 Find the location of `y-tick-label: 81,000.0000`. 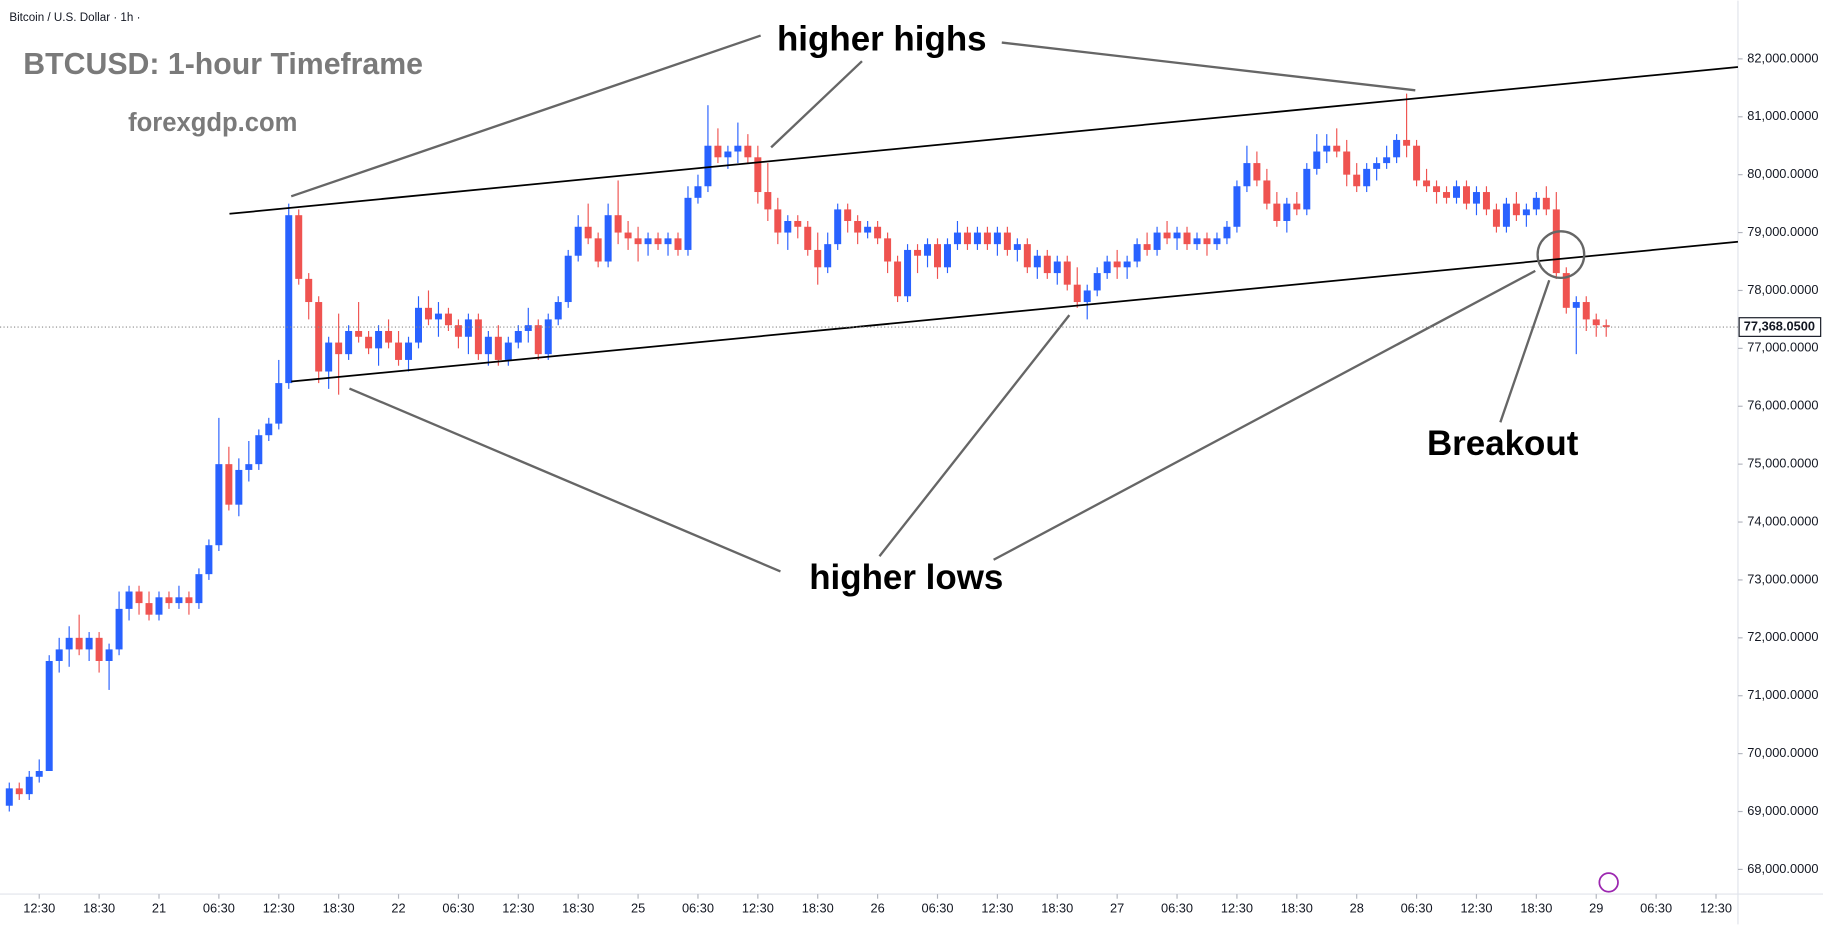

y-tick-label: 81,000.0000 is located at coordinates (1782, 115).